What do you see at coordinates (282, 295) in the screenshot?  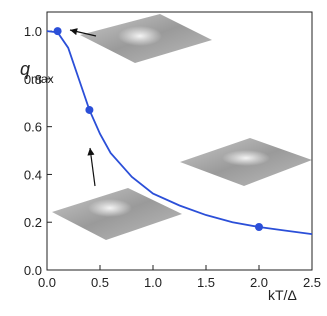 I see `x-axis-label: kT/Δ` at bounding box center [282, 295].